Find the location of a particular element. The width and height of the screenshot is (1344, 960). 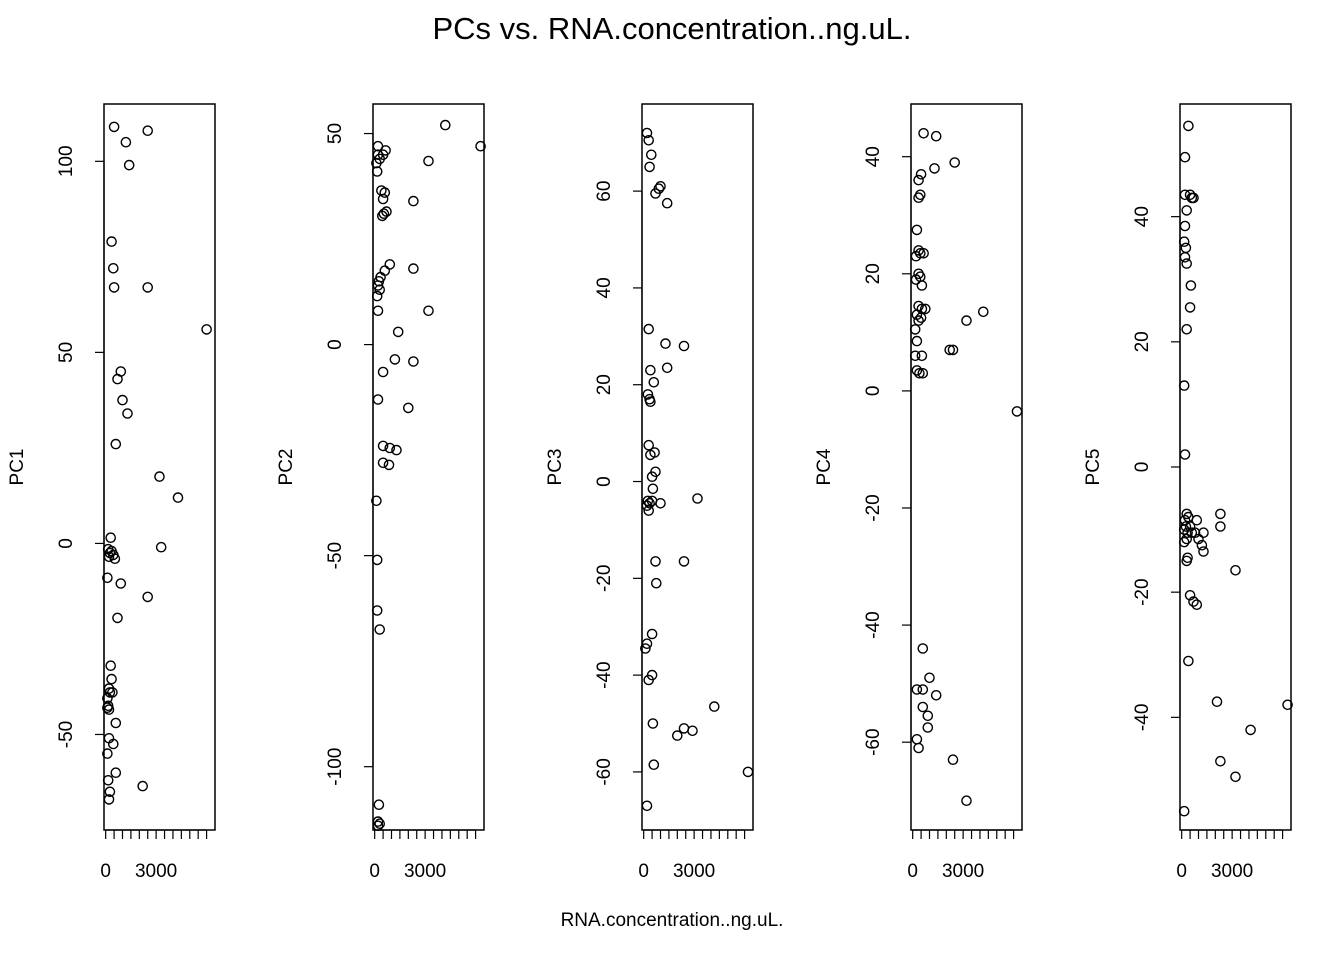

y-tick-label: 60 is located at coordinates (604, 191).